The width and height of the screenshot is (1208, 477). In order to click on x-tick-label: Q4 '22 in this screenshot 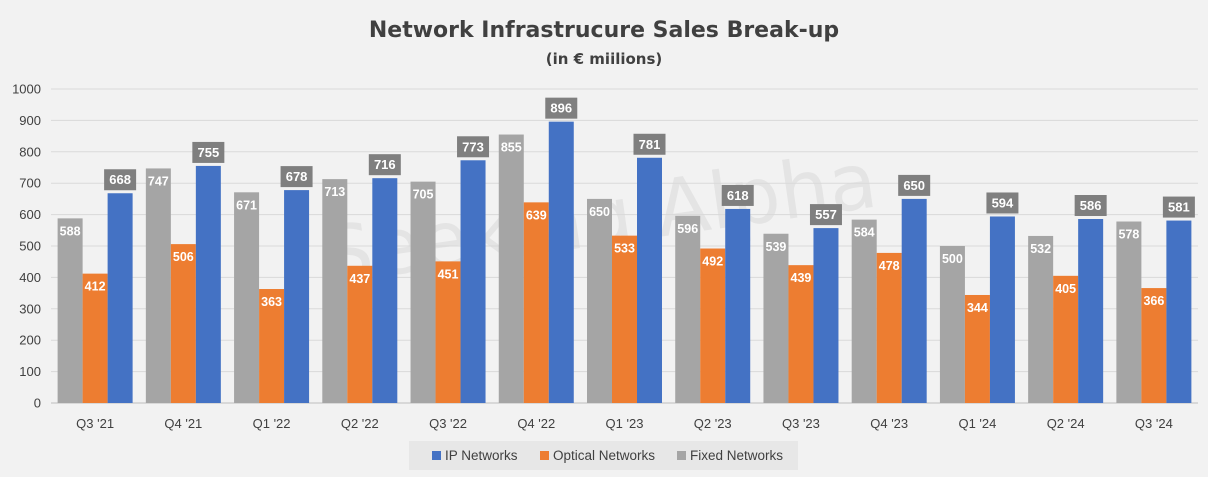, I will do `click(536, 423)`.